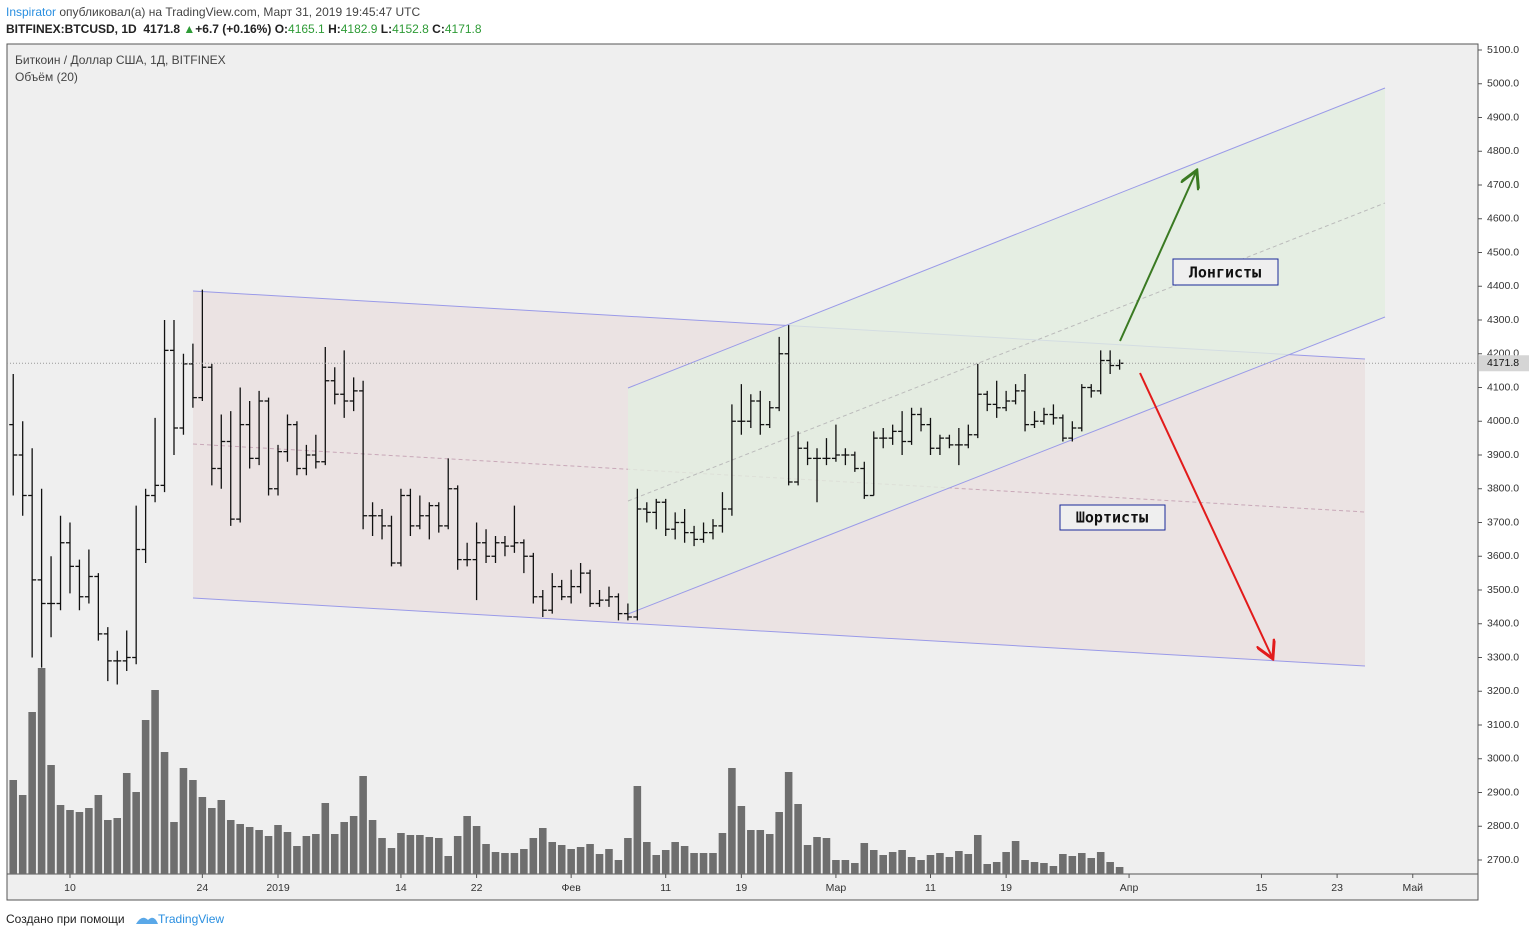  I want to click on y-tick-label: 3100.0, so click(1503, 725).